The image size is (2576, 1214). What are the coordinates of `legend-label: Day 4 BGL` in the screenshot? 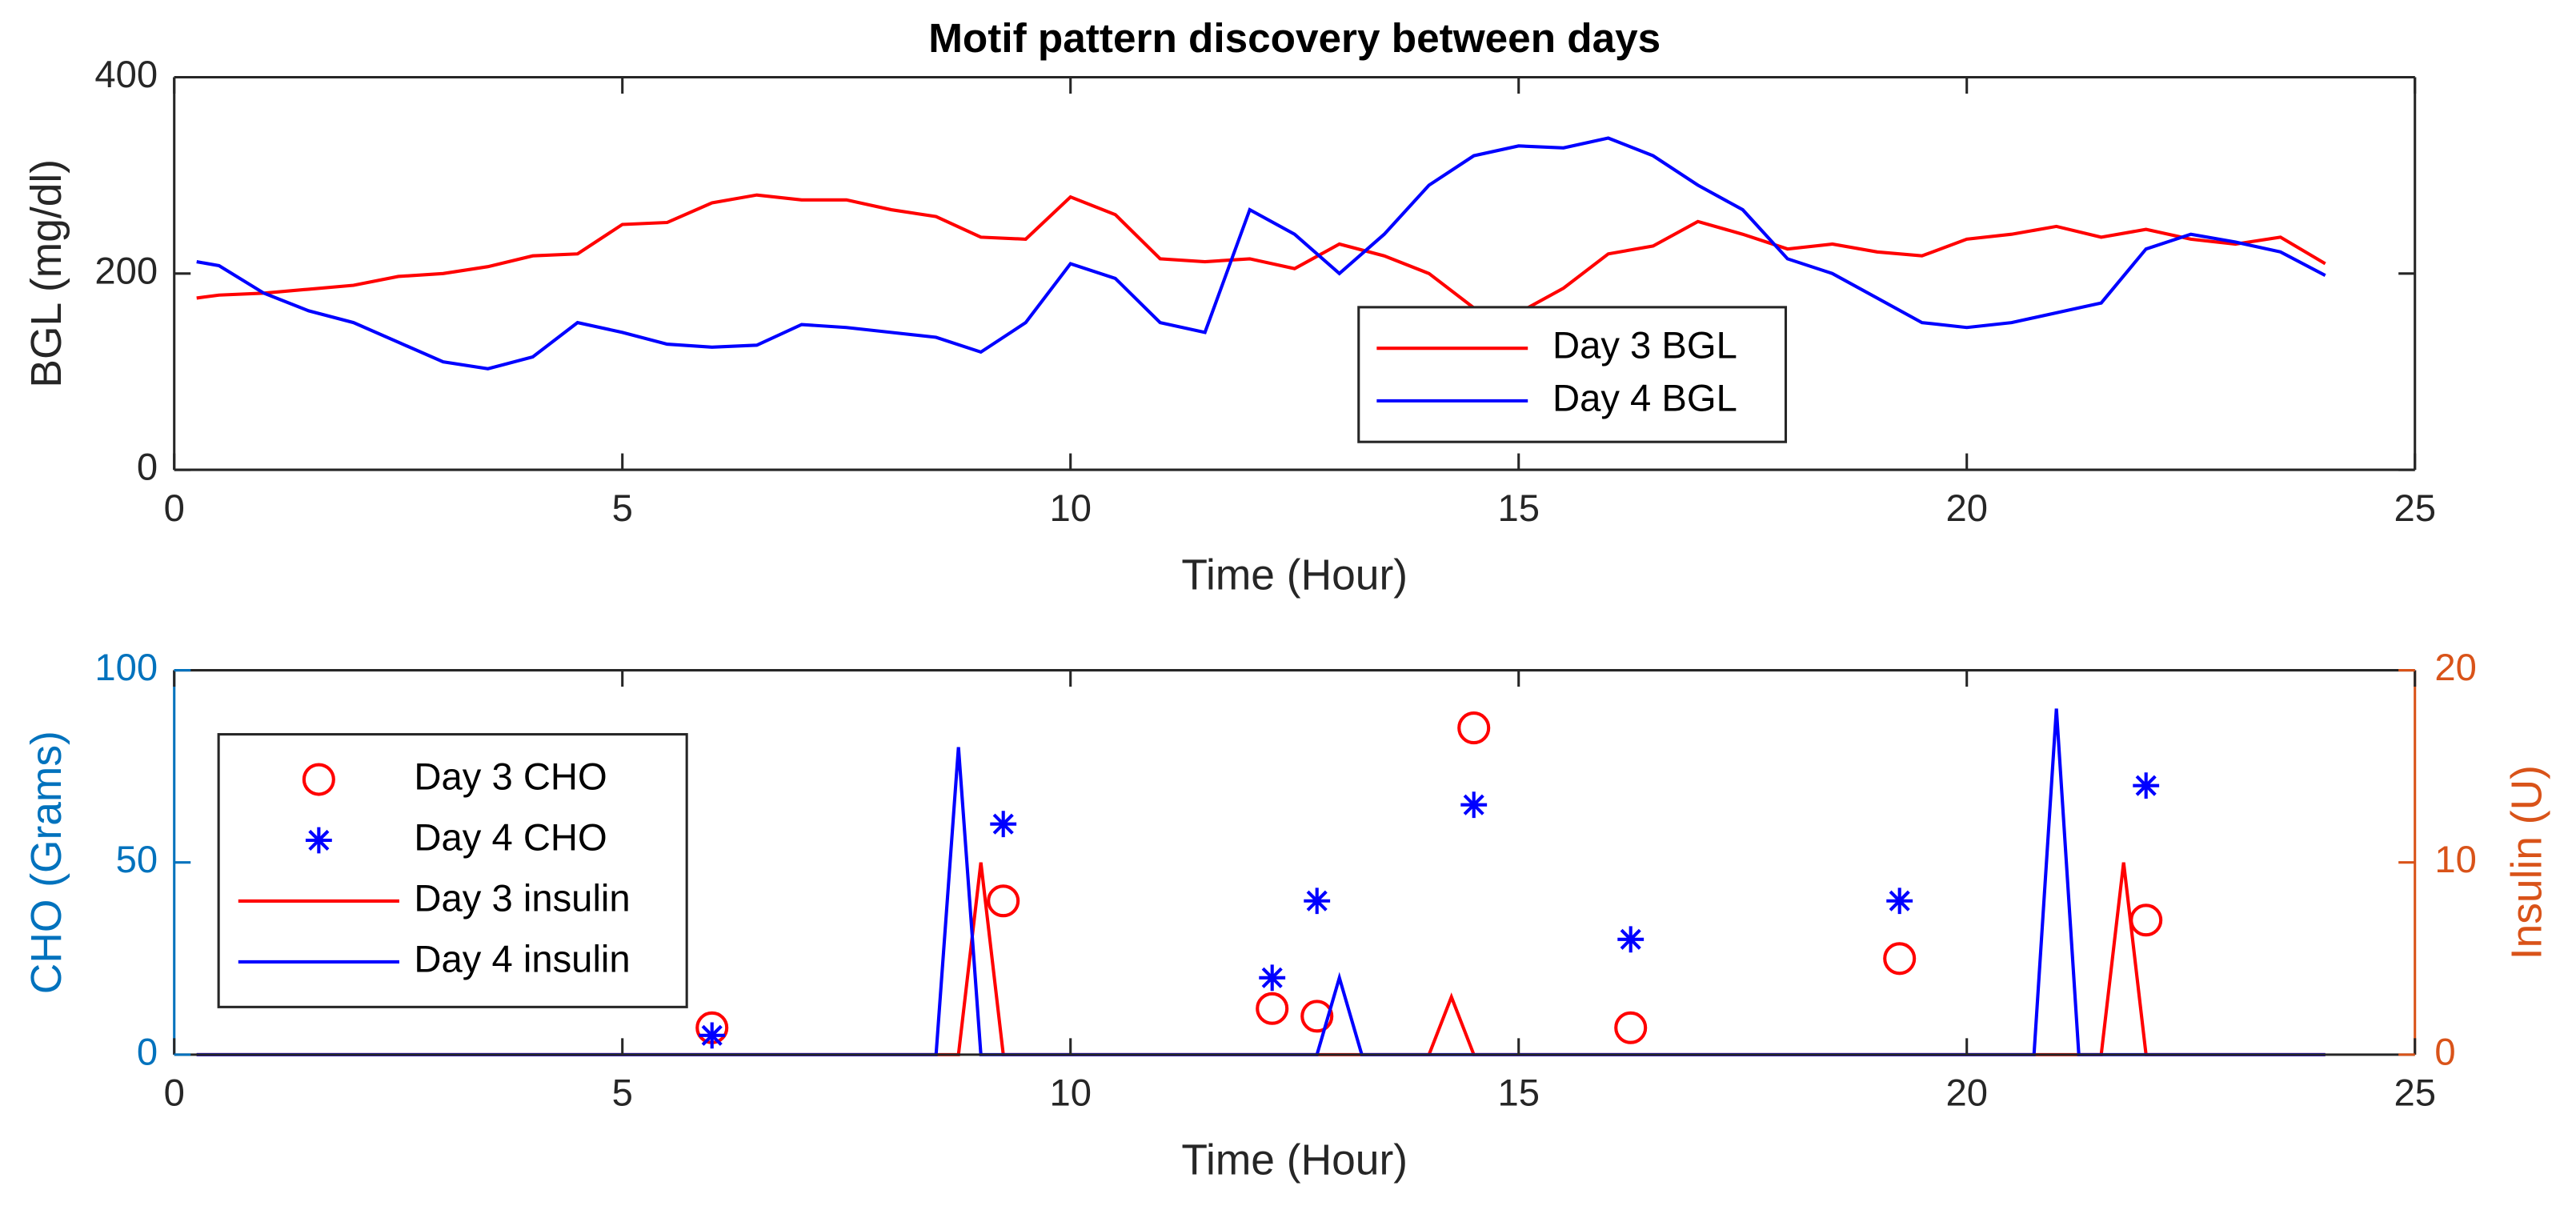 It's located at (1644, 398).